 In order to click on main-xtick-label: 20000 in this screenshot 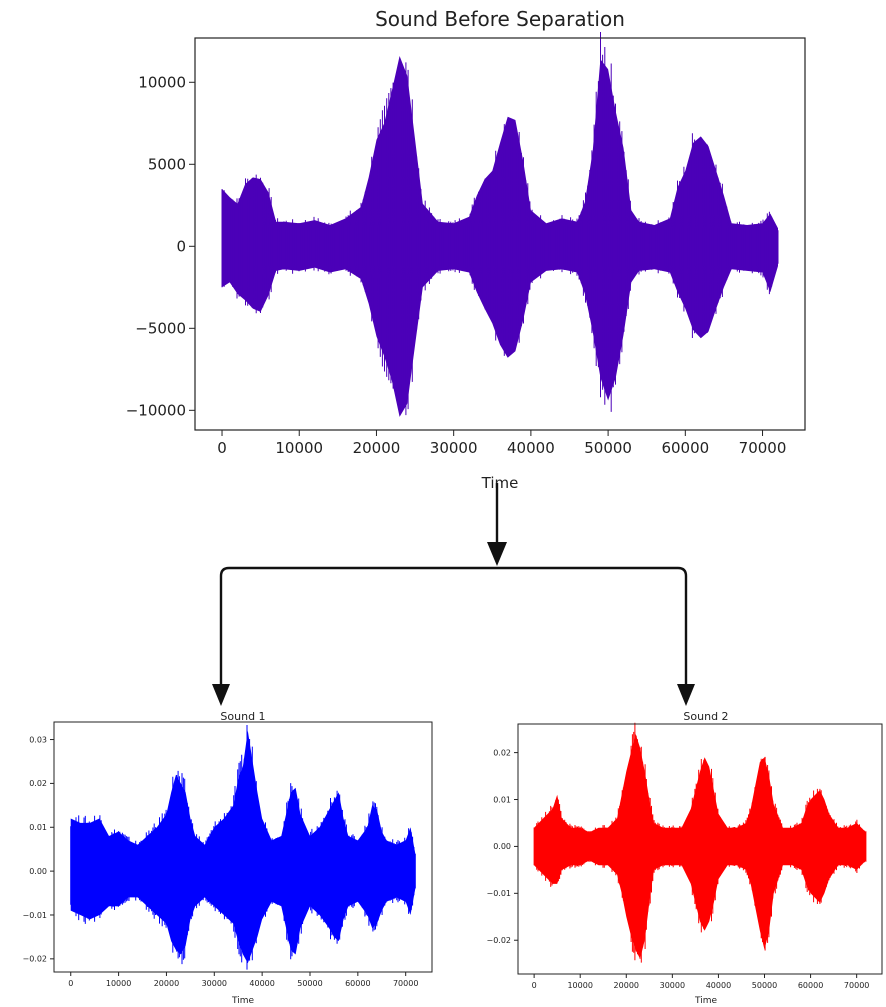, I will do `click(377, 448)`.